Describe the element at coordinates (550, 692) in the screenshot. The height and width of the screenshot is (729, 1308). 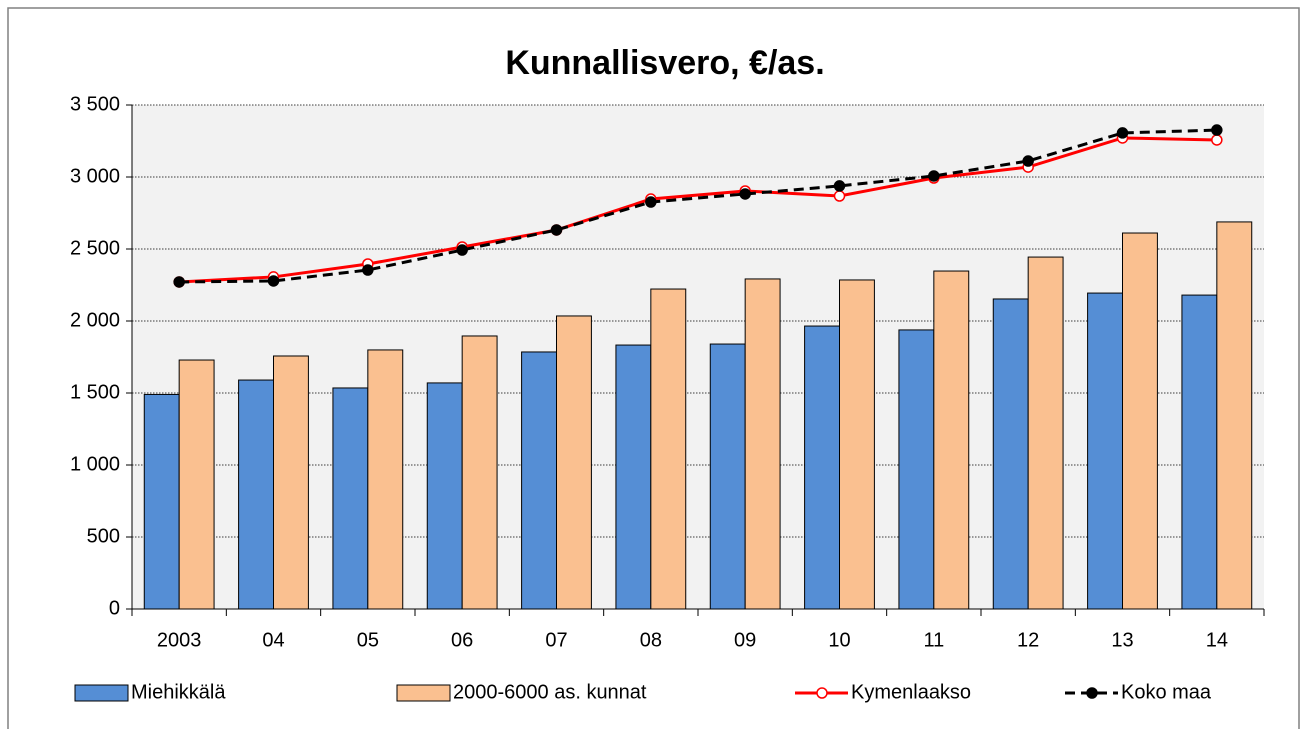
I see `legend-label: 2000-6000 as. kunnat` at that location.